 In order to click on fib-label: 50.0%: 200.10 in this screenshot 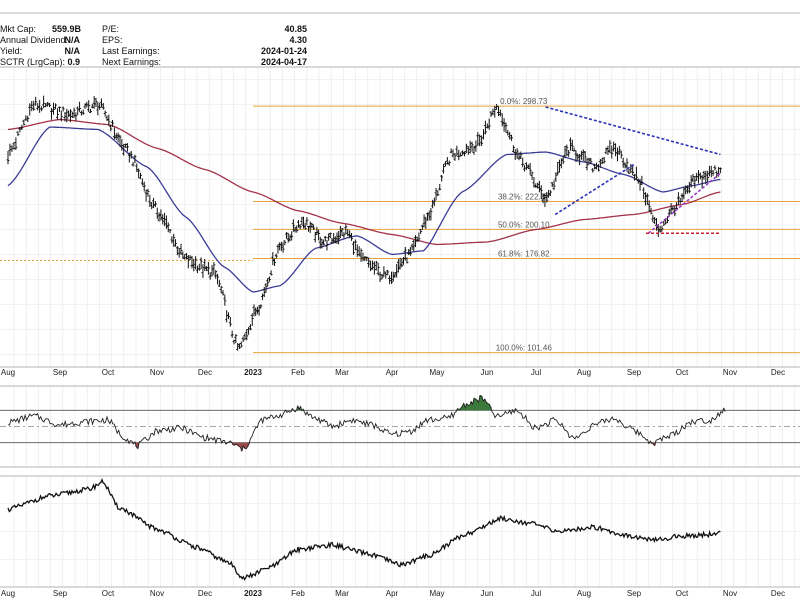, I will do `click(524, 224)`.